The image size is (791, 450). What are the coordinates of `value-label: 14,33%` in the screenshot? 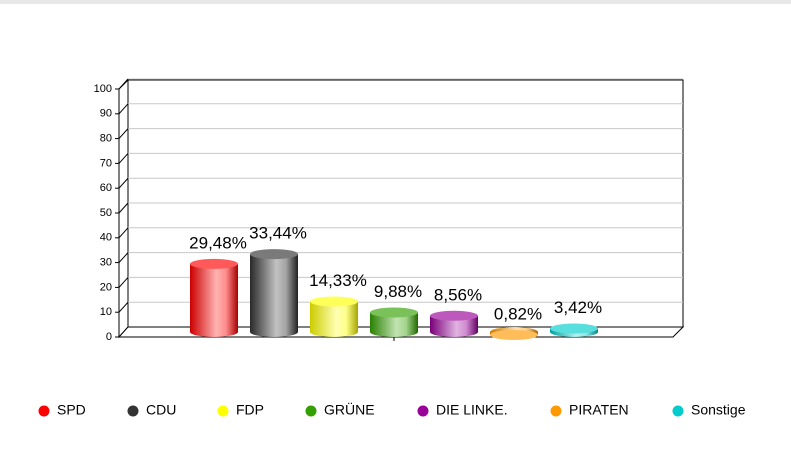 It's located at (338, 280).